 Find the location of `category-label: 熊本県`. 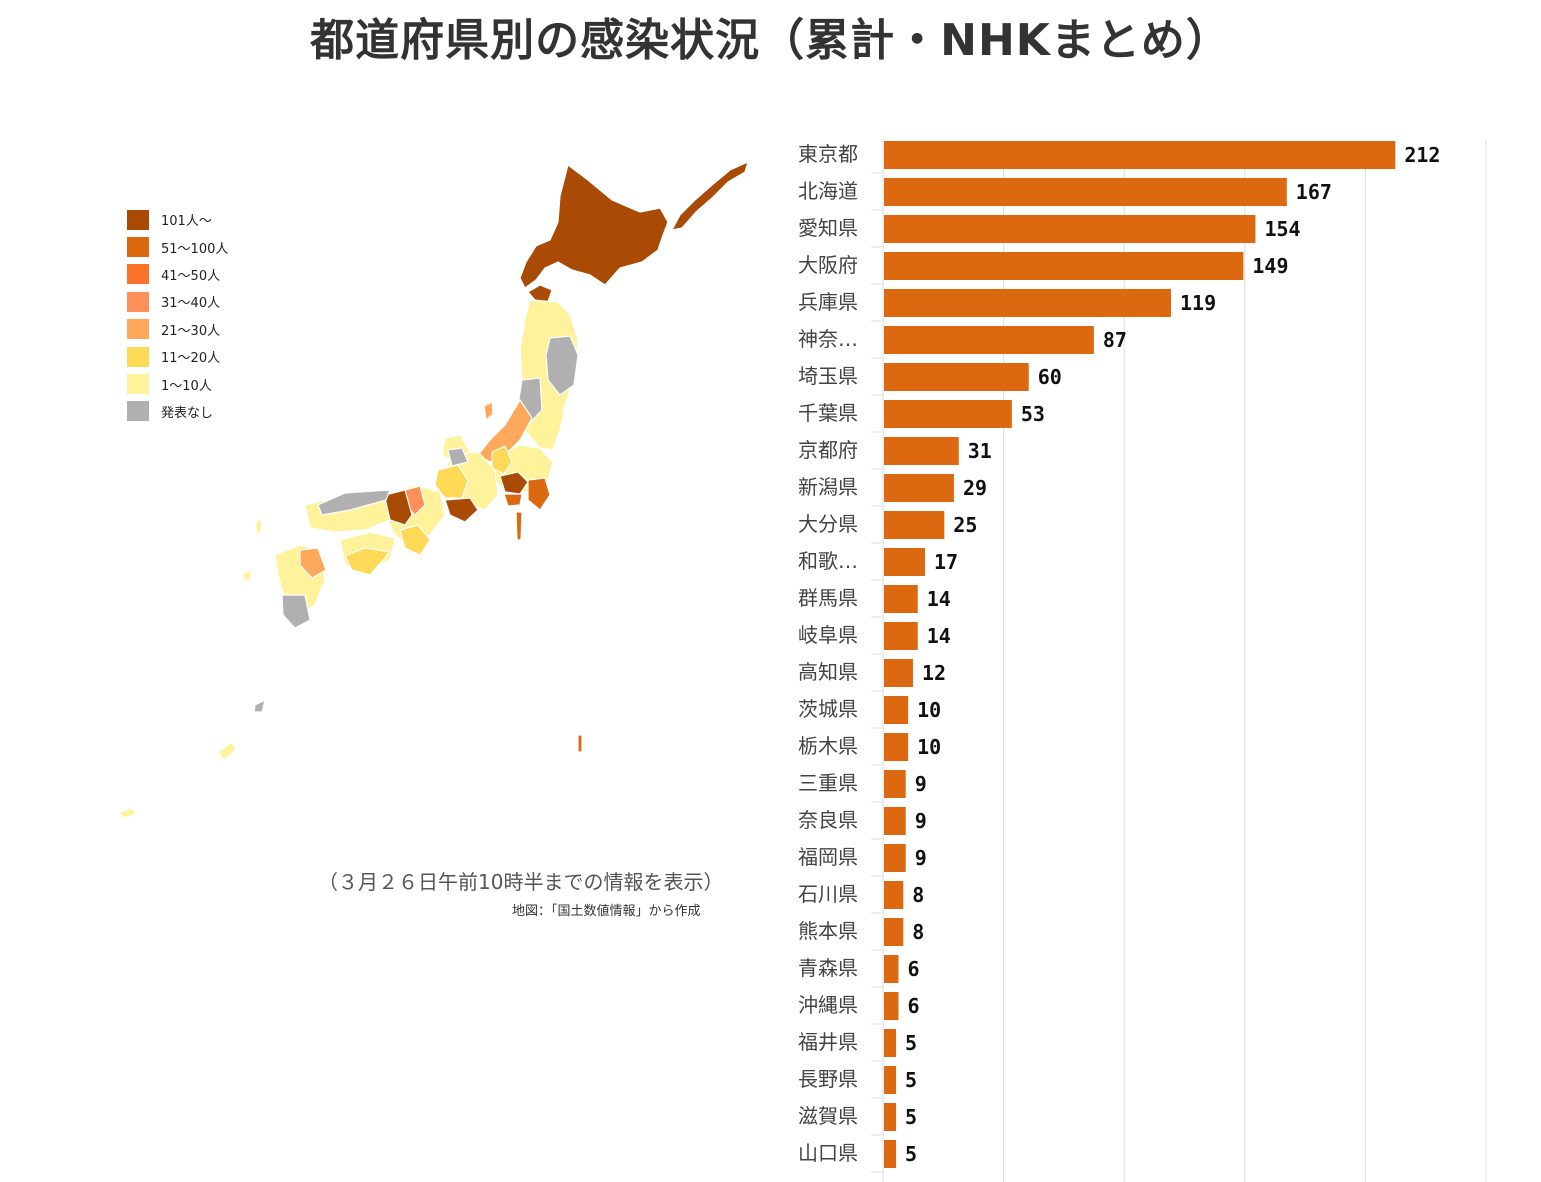

category-label: 熊本県 is located at coordinates (828, 931).